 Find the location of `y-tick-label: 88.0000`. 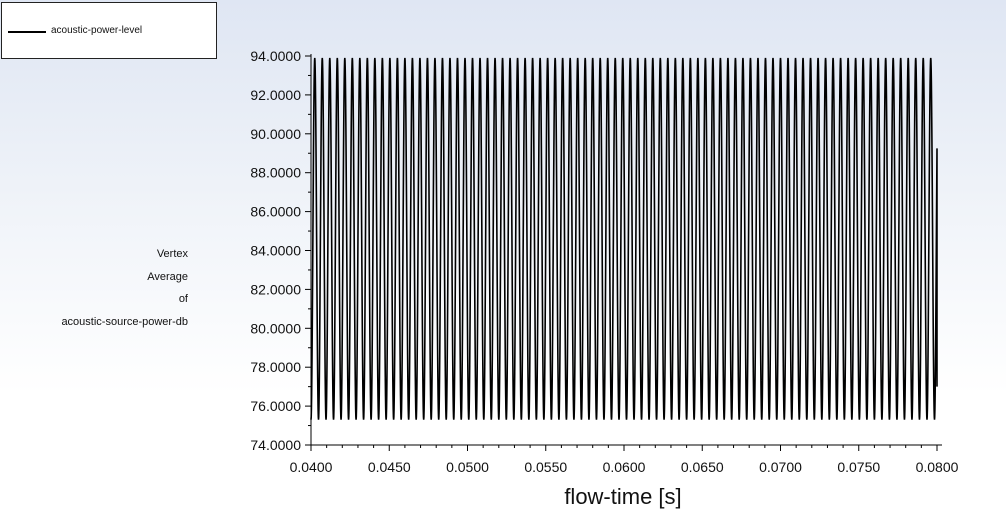

y-tick-label: 88.0000 is located at coordinates (275, 173).